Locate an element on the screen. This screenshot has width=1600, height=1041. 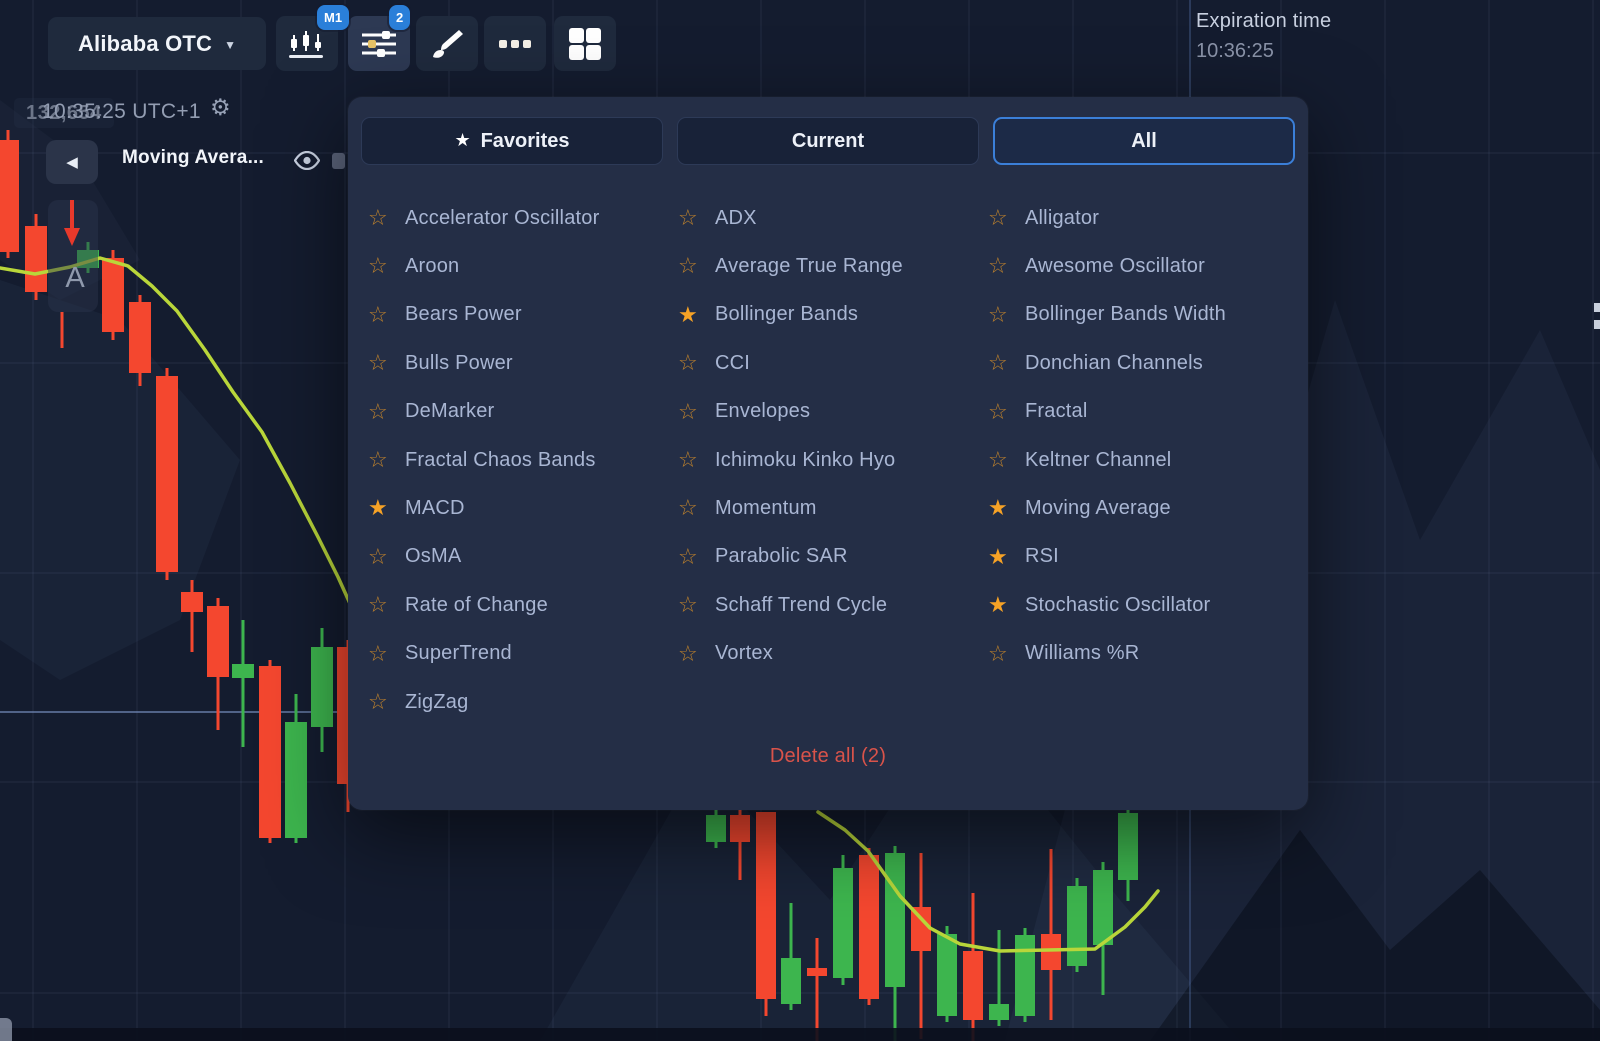
asset-selector-button: Alibaba OTC ▼ is located at coordinates (157, 43).